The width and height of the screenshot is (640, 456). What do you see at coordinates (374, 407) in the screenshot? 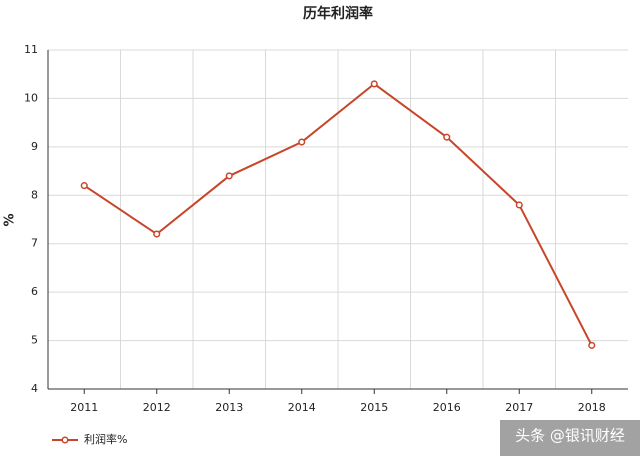
I see `x-tick-label: 2015` at bounding box center [374, 407].